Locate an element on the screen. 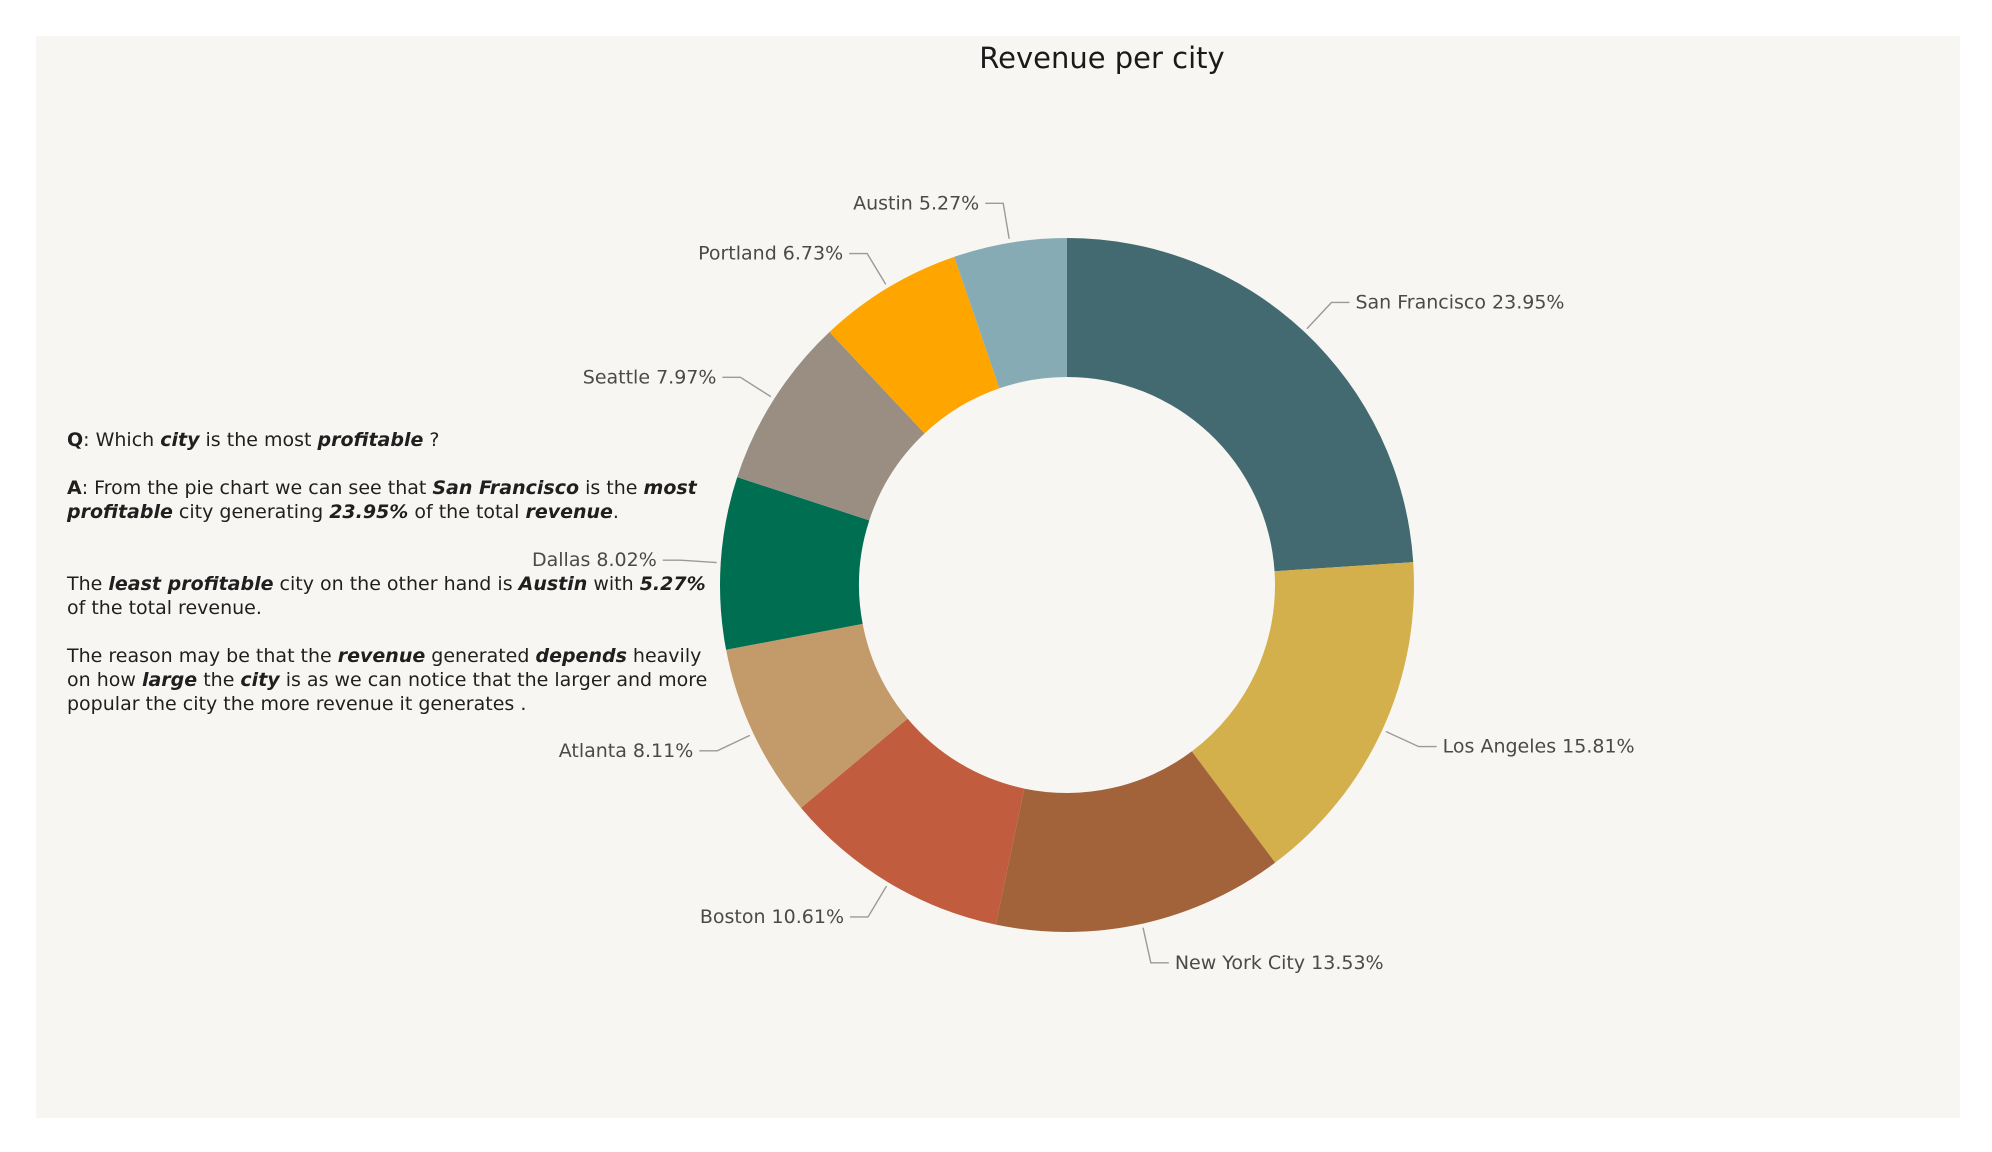 The image size is (1992, 1152). slice-seattle is located at coordinates (831, 426).